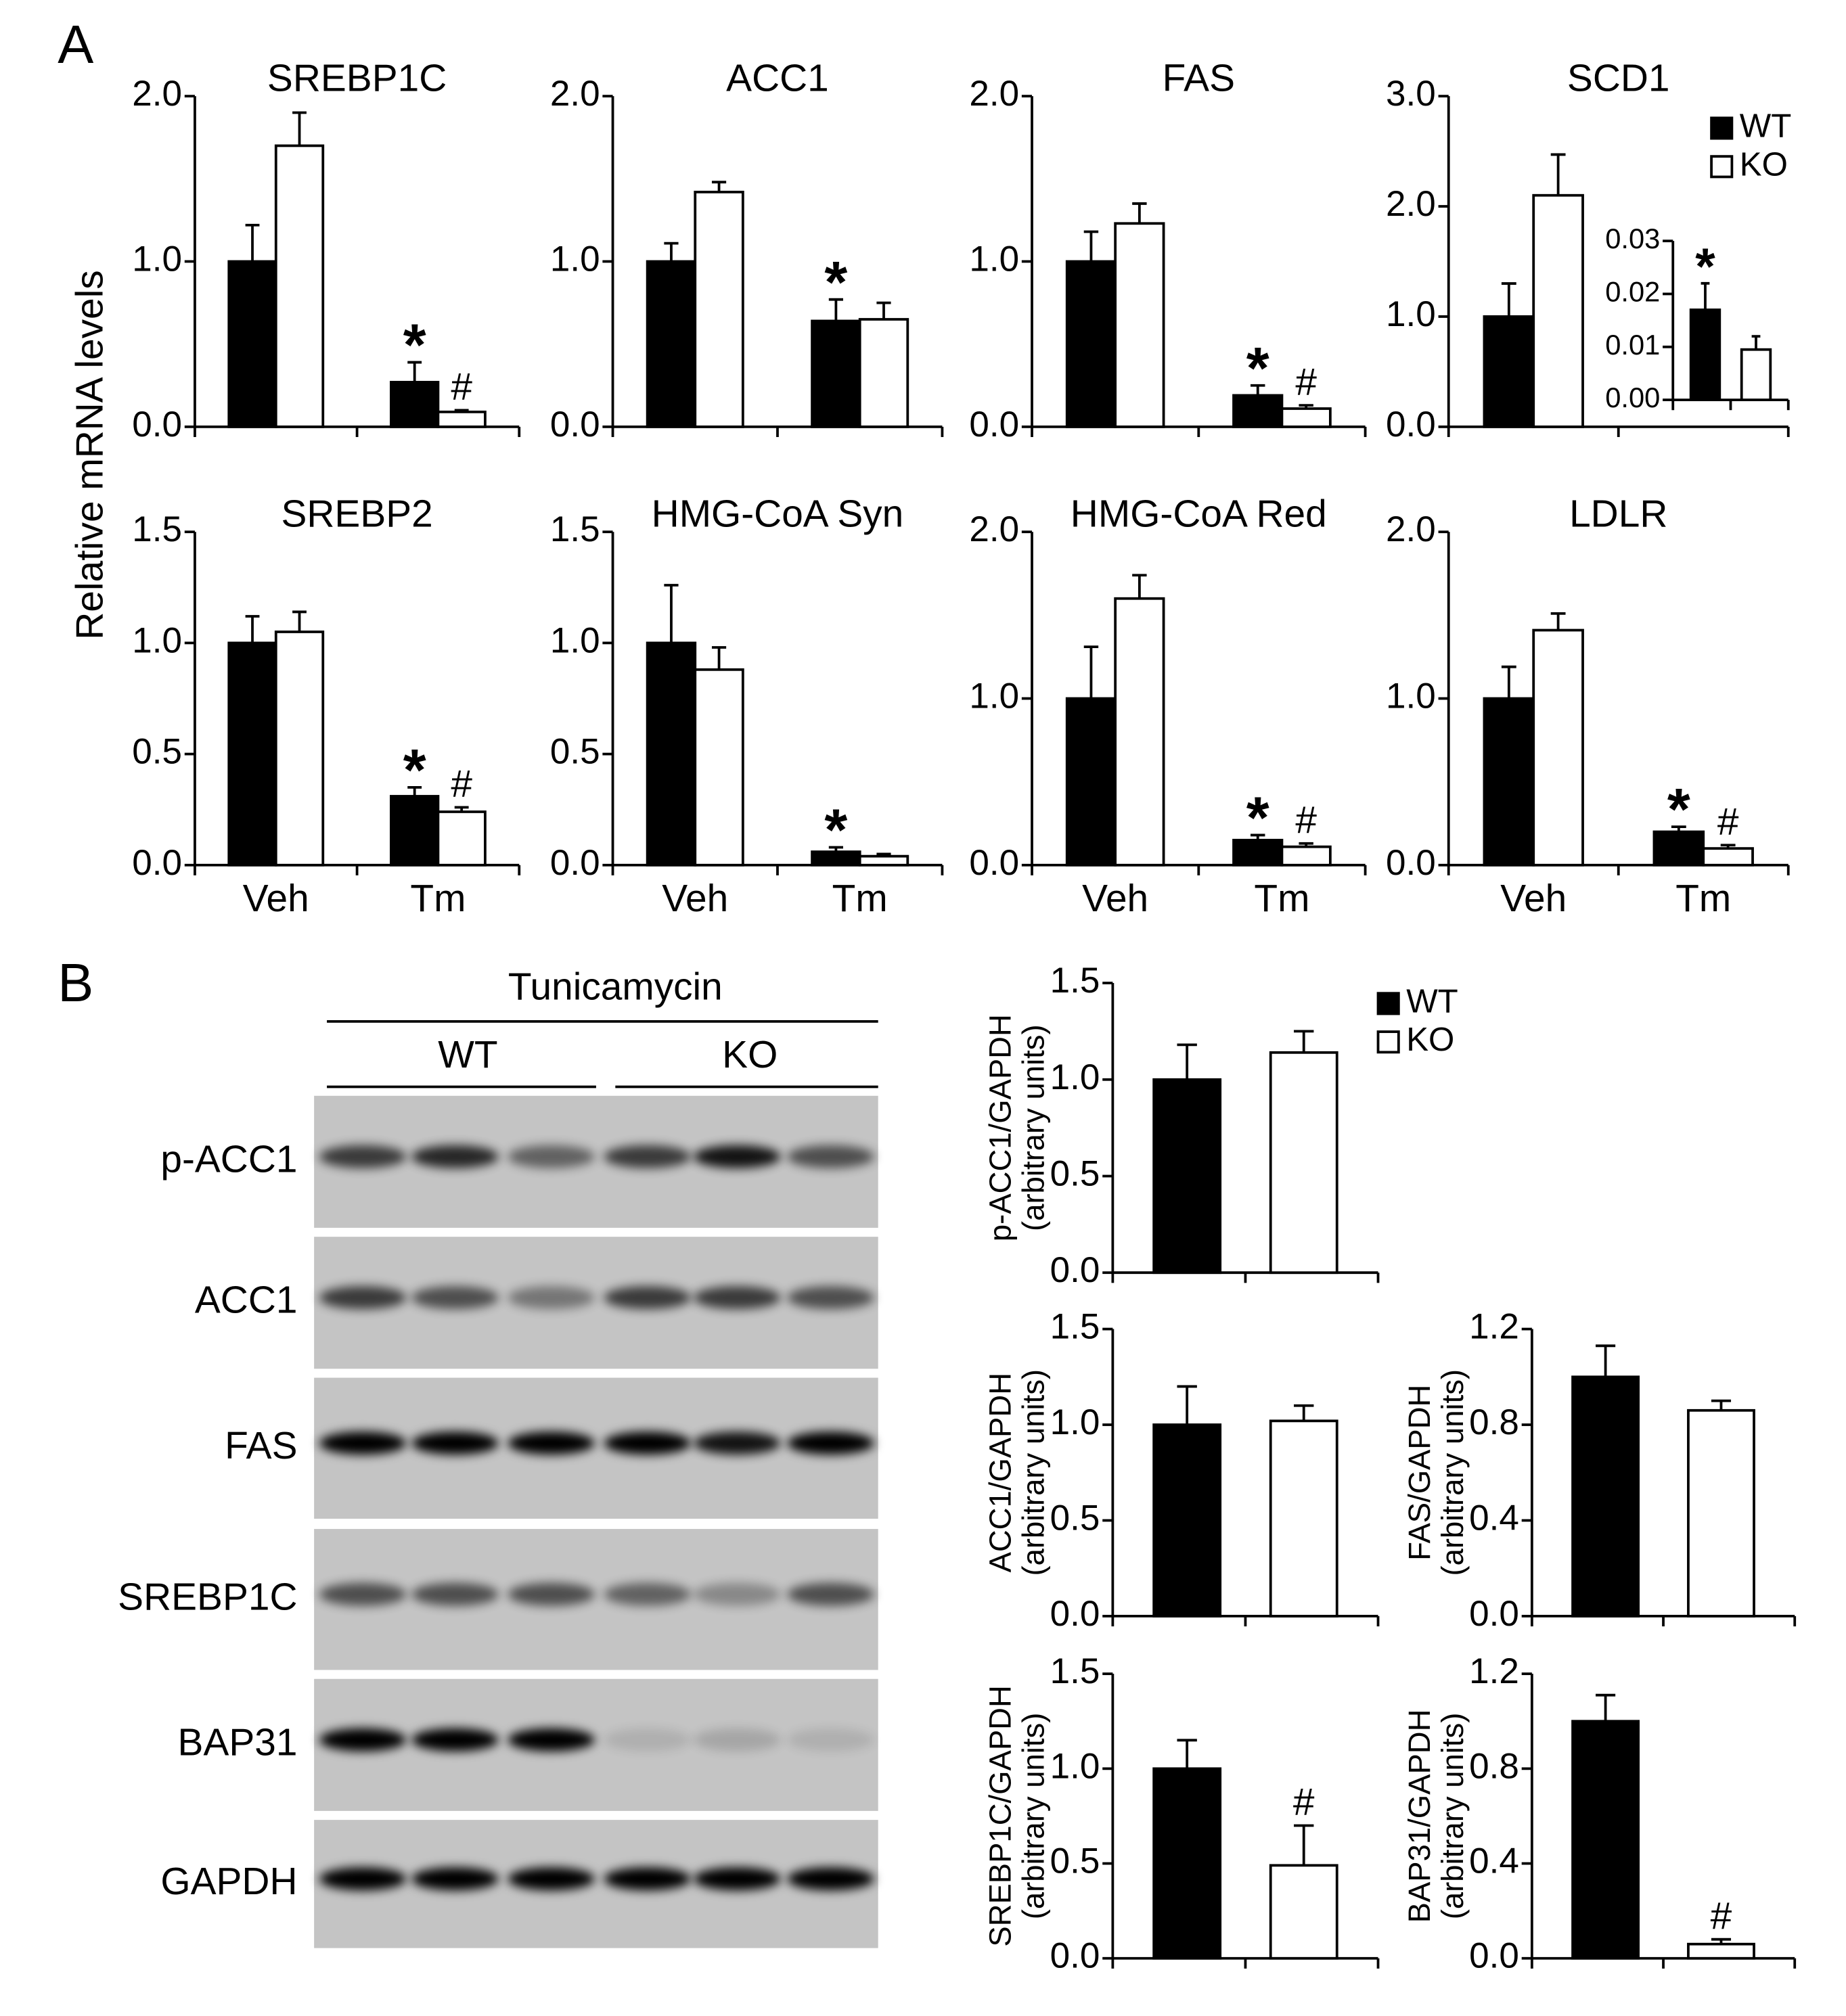 The height and width of the screenshot is (2016, 1846). What do you see at coordinates (238, 1742) in the screenshot?
I see `row-label: BAP31` at bounding box center [238, 1742].